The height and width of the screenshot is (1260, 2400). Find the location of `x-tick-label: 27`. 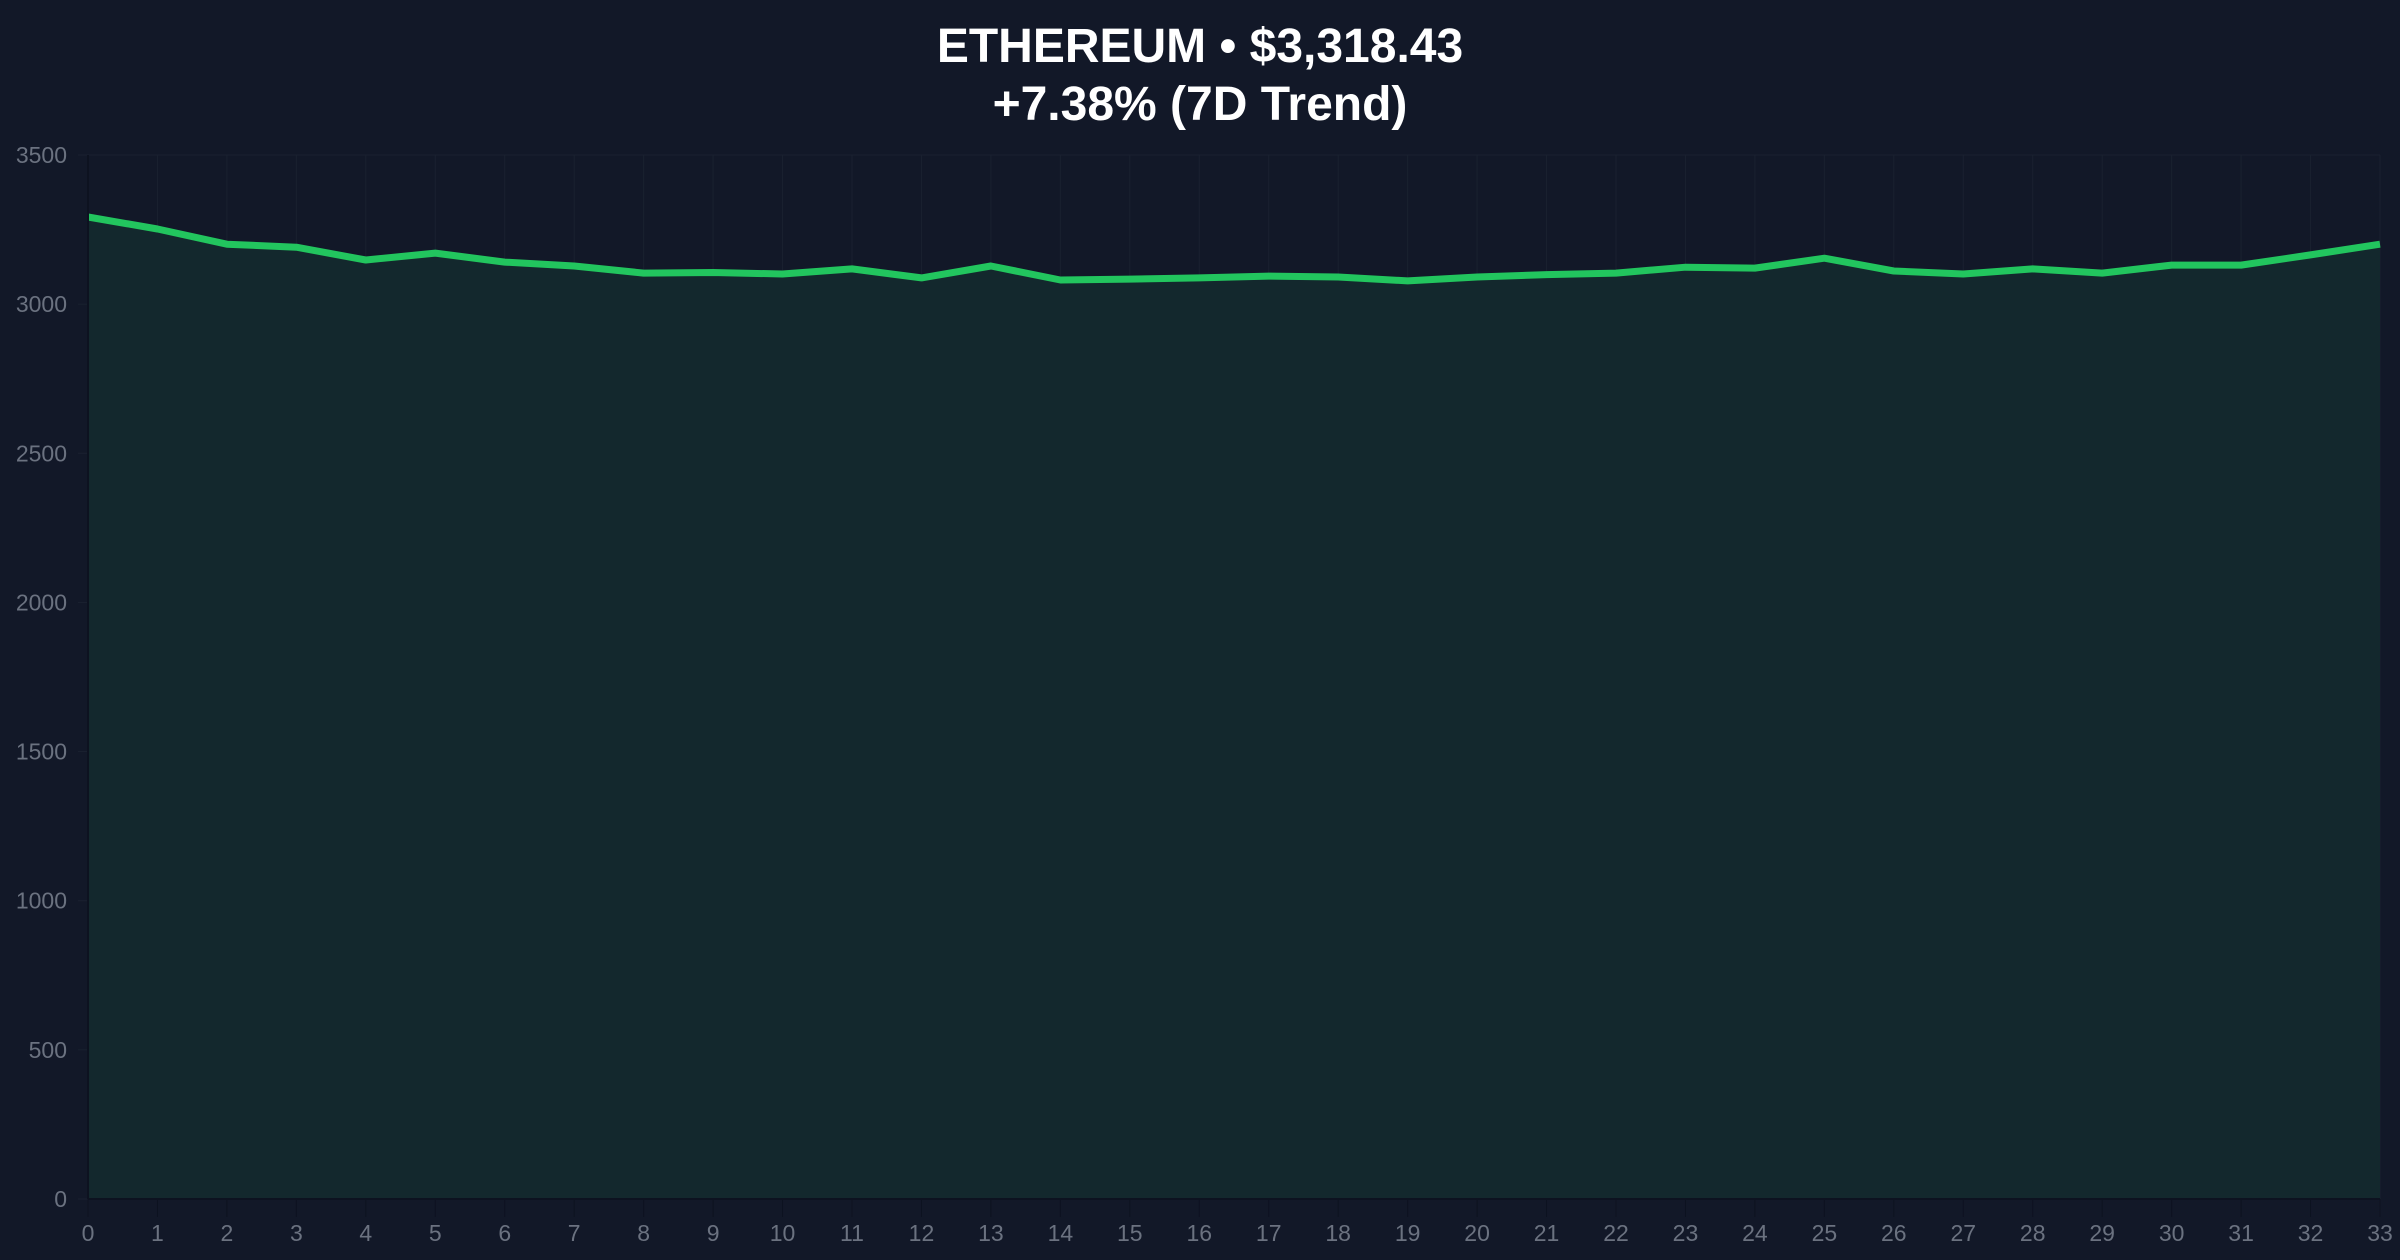

x-tick-label: 27 is located at coordinates (1963, 1233).